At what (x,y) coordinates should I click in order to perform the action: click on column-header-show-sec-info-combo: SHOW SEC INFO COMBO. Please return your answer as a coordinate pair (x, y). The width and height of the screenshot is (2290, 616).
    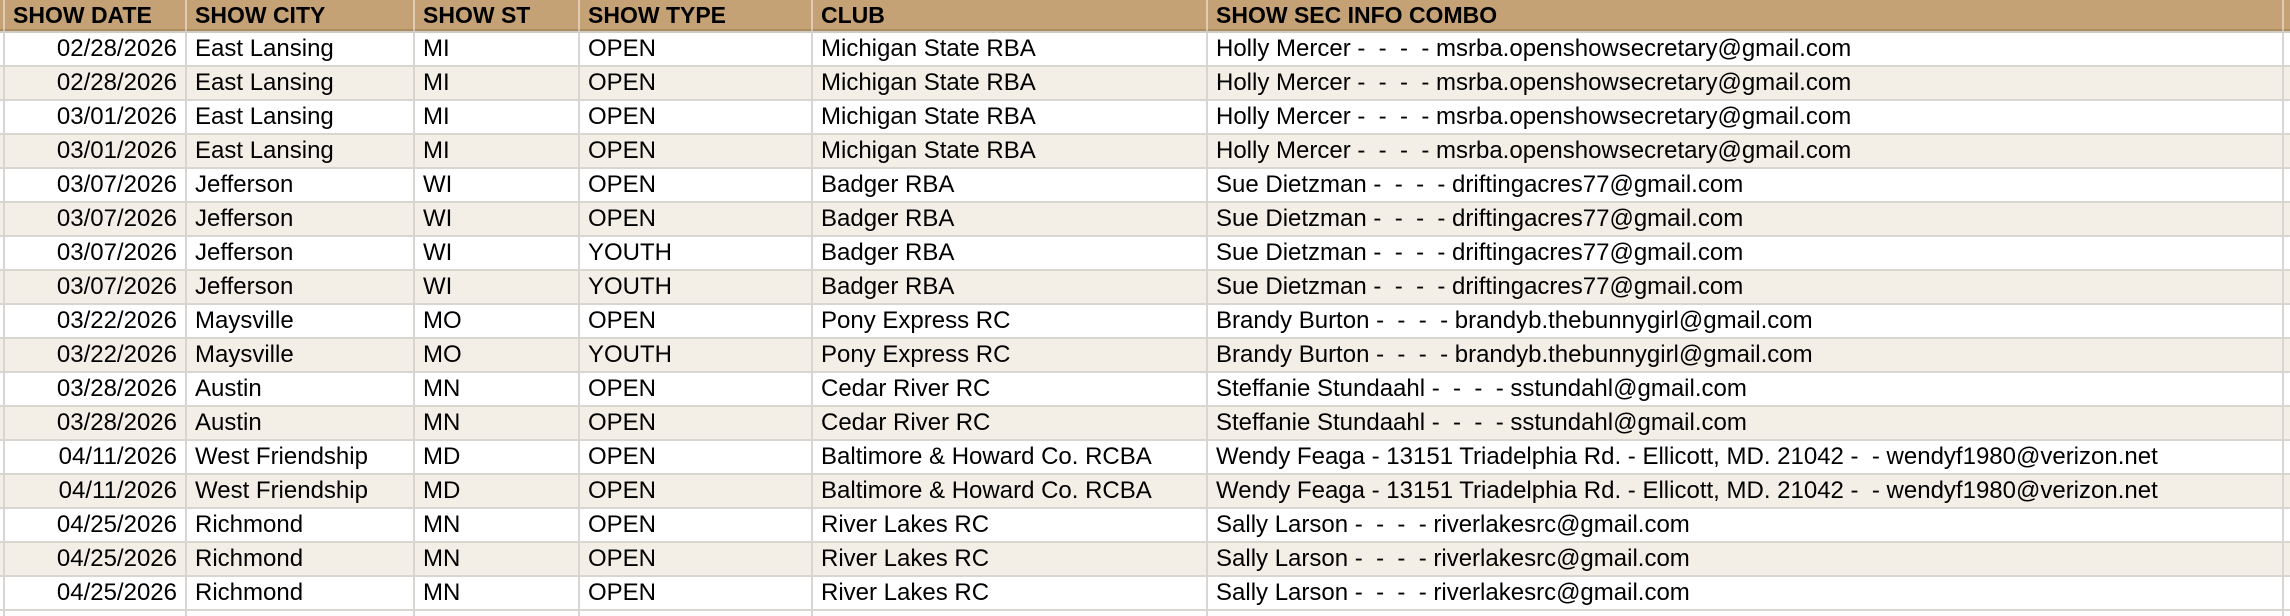
    Looking at the image, I should click on (1746, 15).